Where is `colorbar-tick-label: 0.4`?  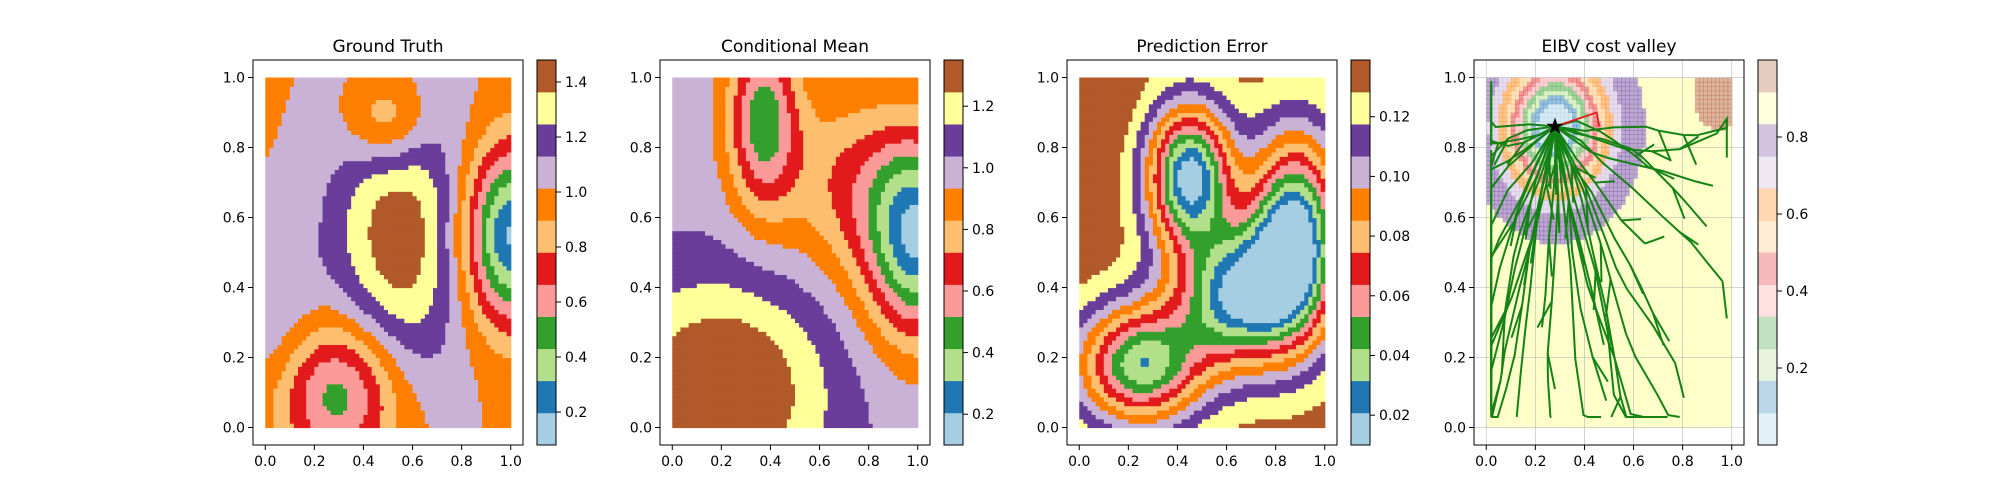
colorbar-tick-label: 0.4 is located at coordinates (576, 358).